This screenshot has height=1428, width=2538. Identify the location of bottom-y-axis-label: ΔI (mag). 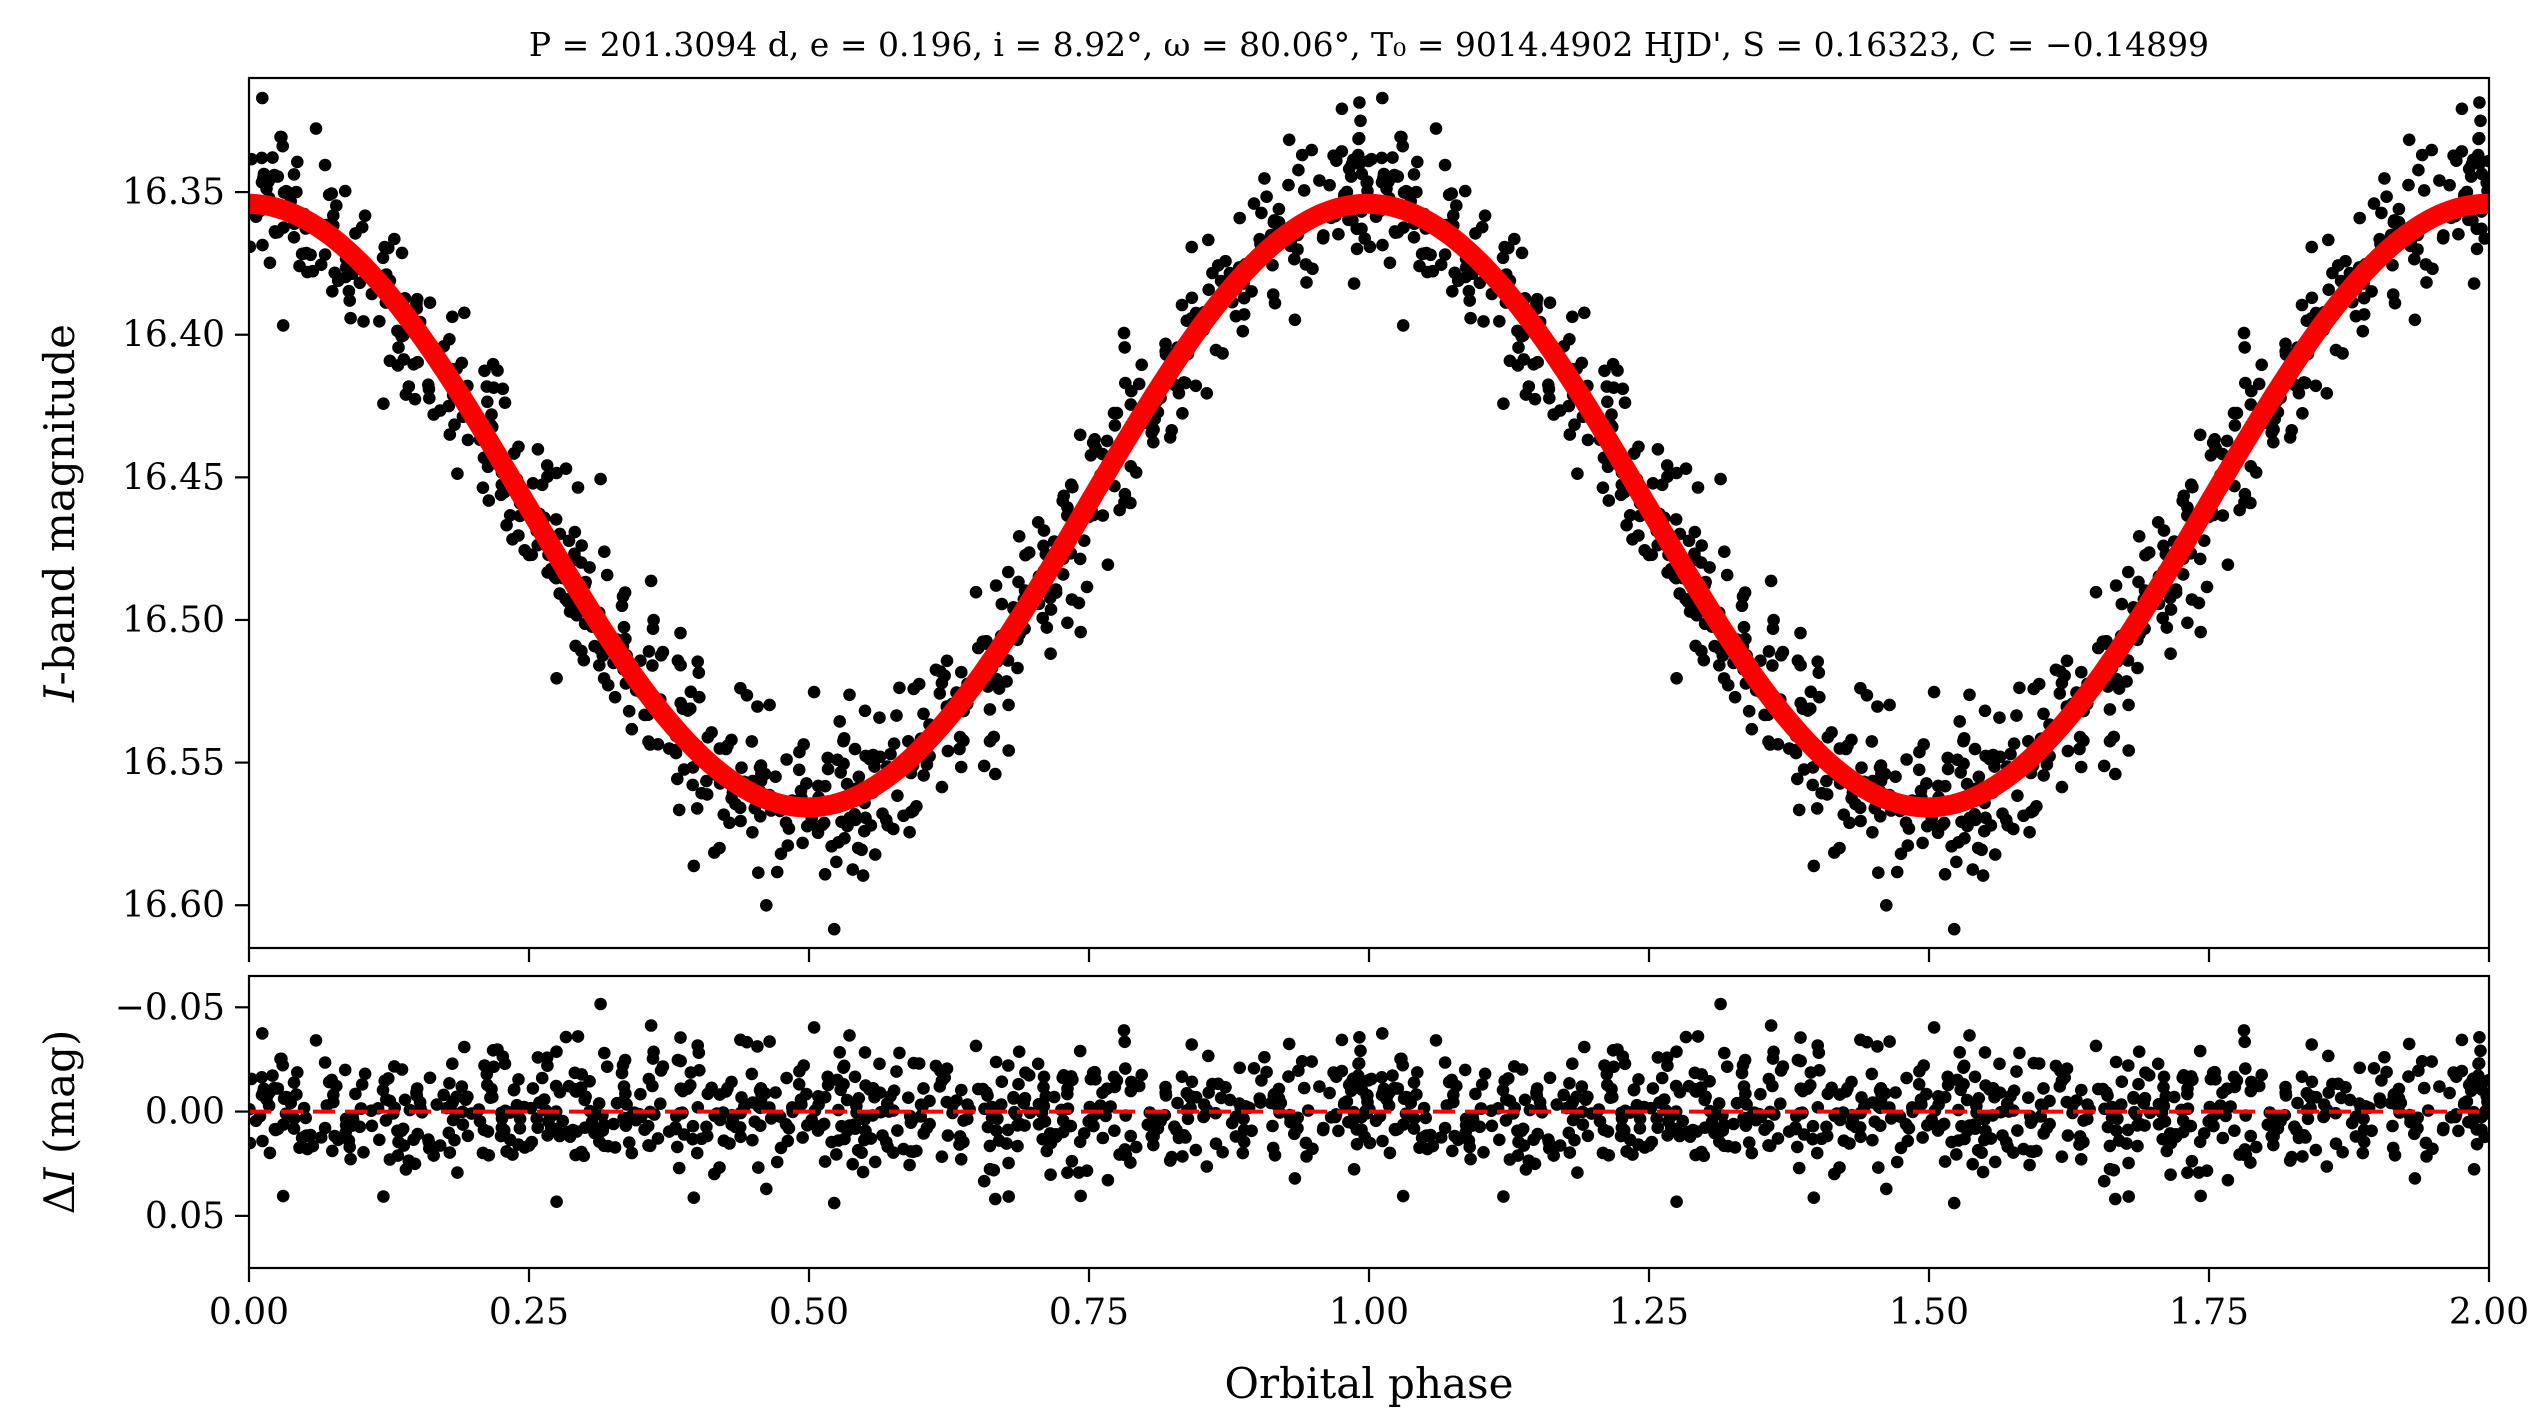
(59, 1122).